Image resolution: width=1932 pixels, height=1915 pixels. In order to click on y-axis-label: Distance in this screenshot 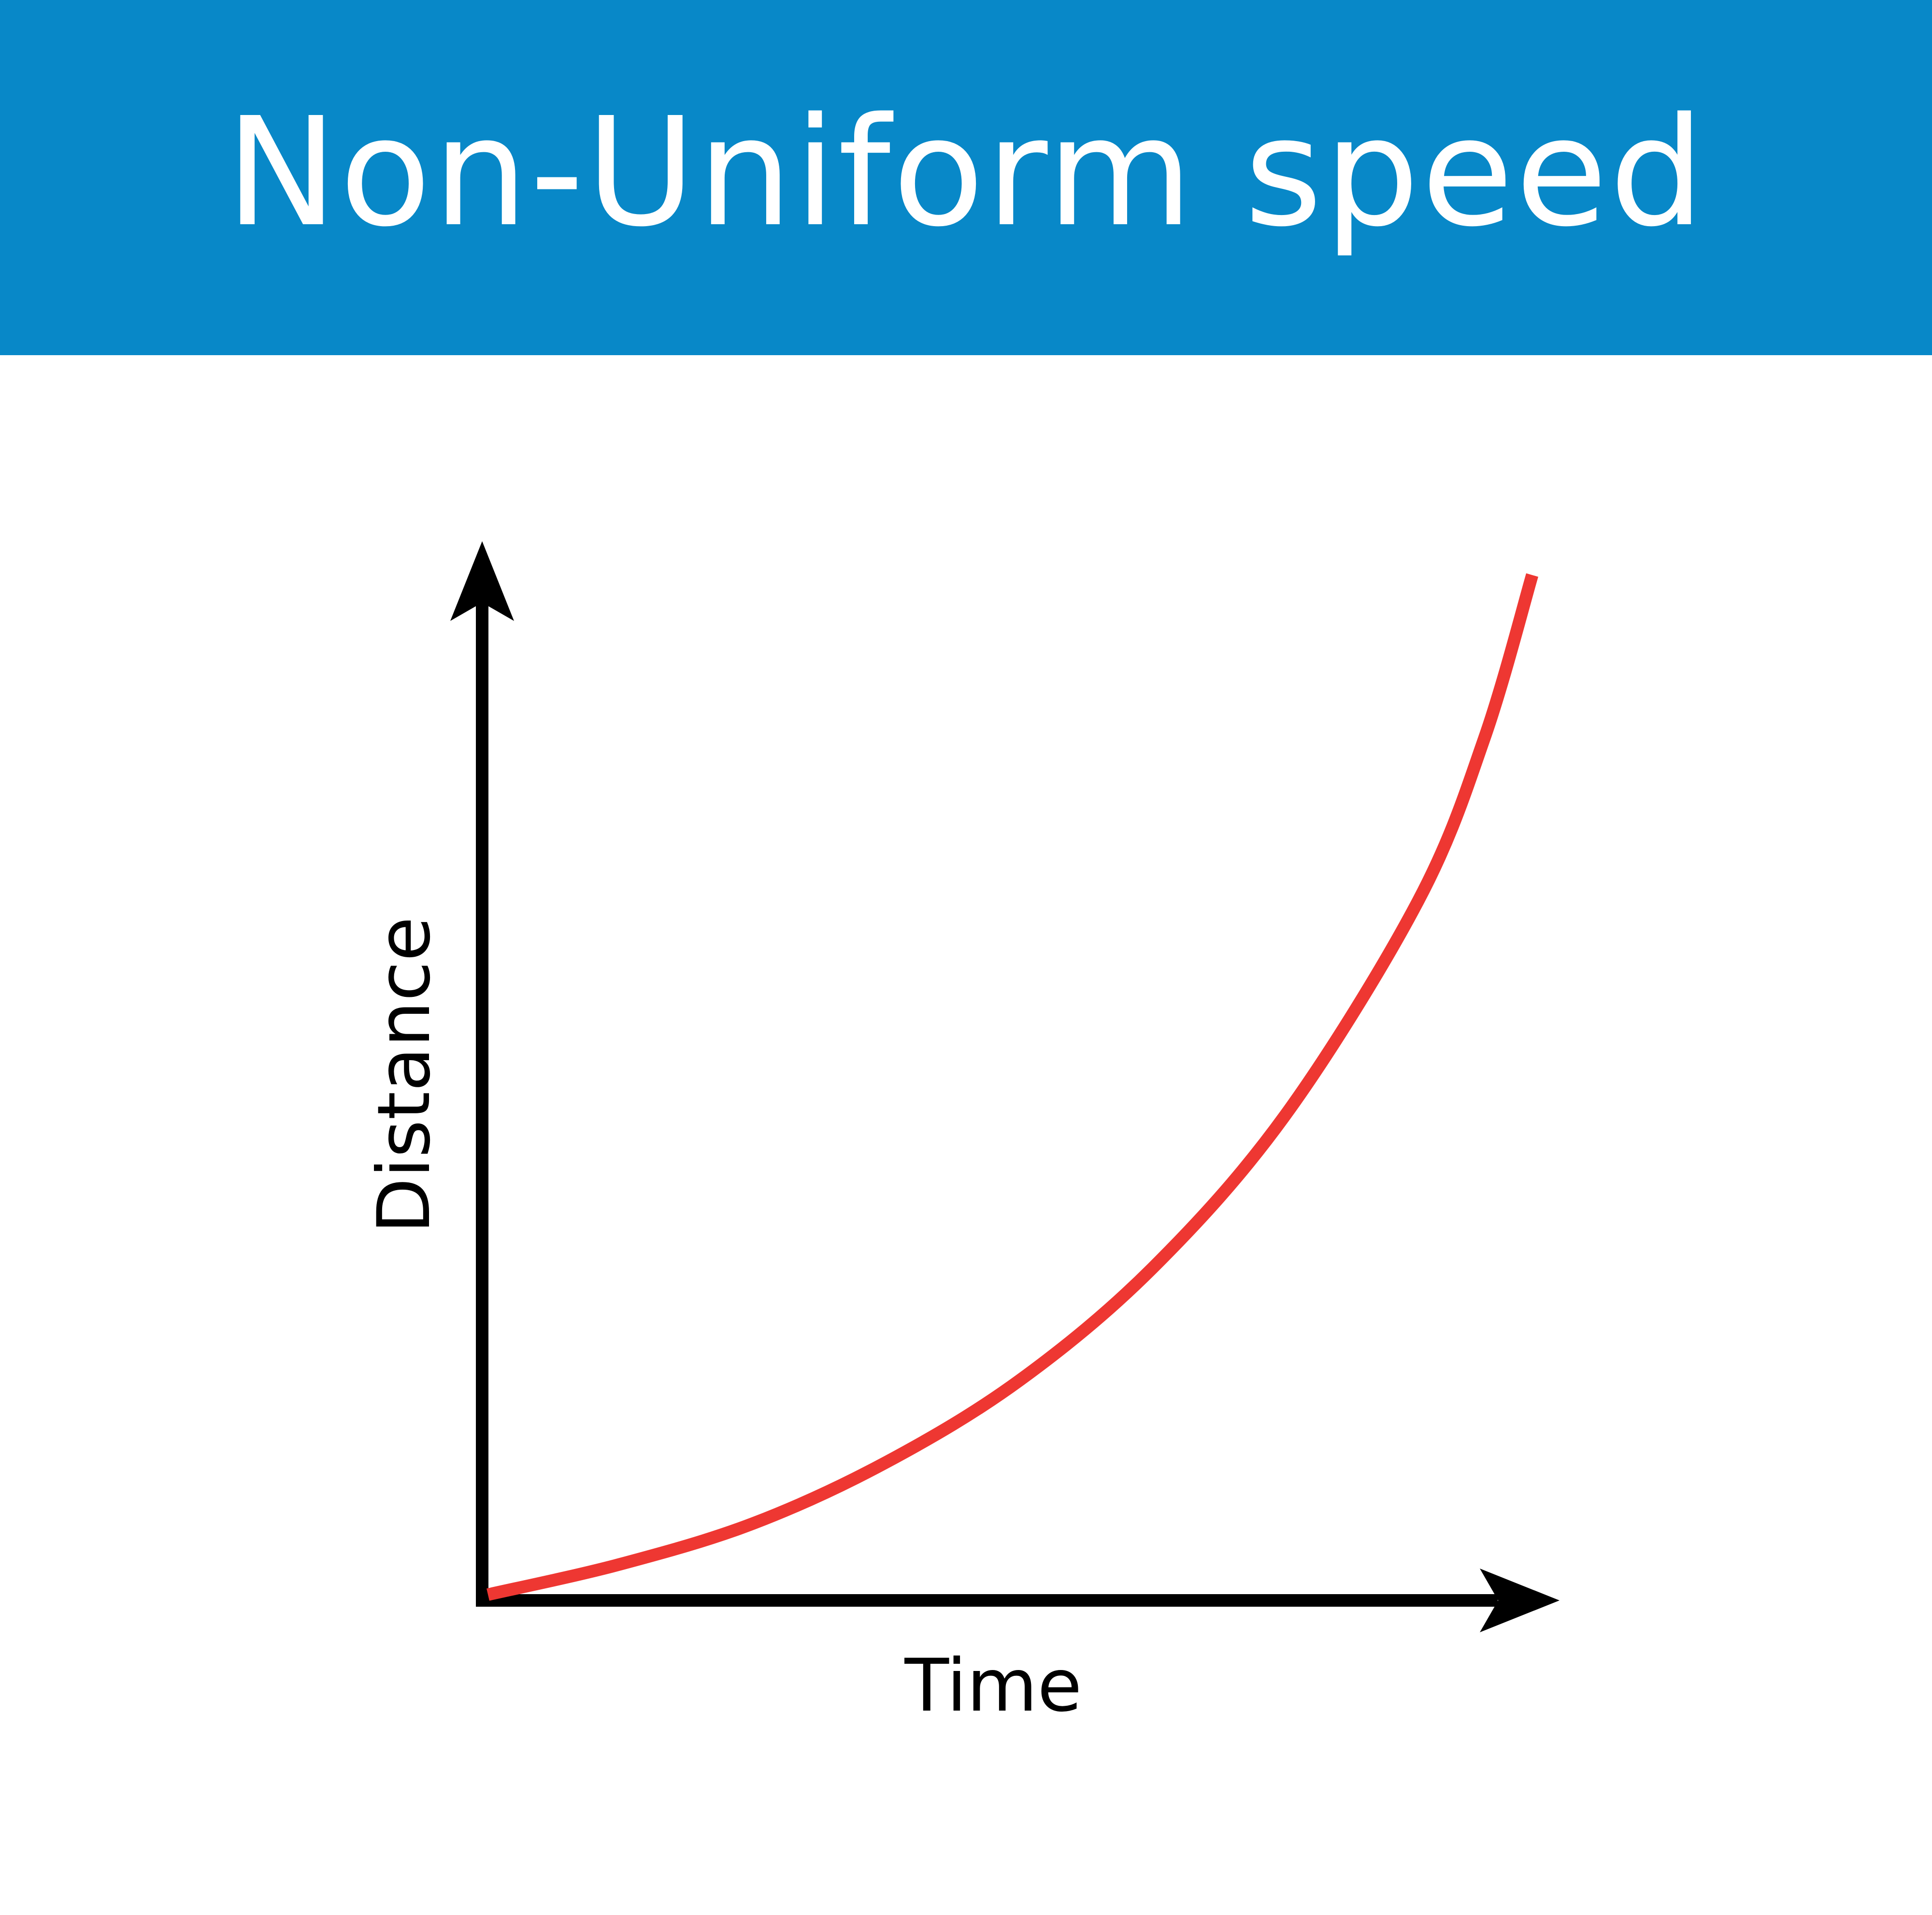, I will do `click(404, 1075)`.